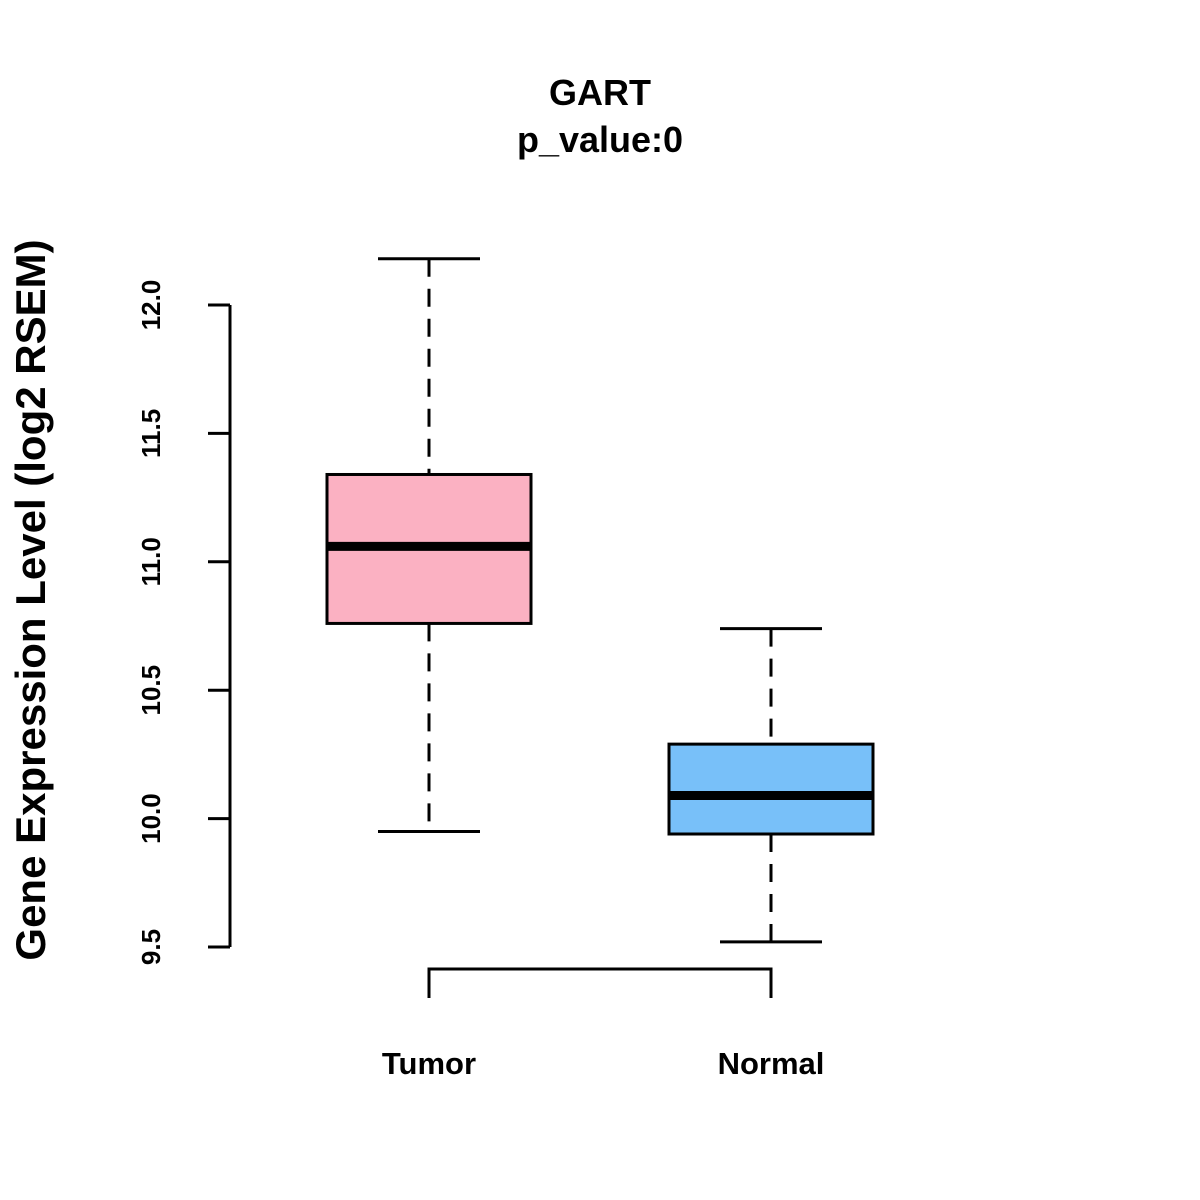 The height and width of the screenshot is (1200, 1200). Describe the element at coordinates (771, 789) in the screenshot. I see `iqr-box` at that location.